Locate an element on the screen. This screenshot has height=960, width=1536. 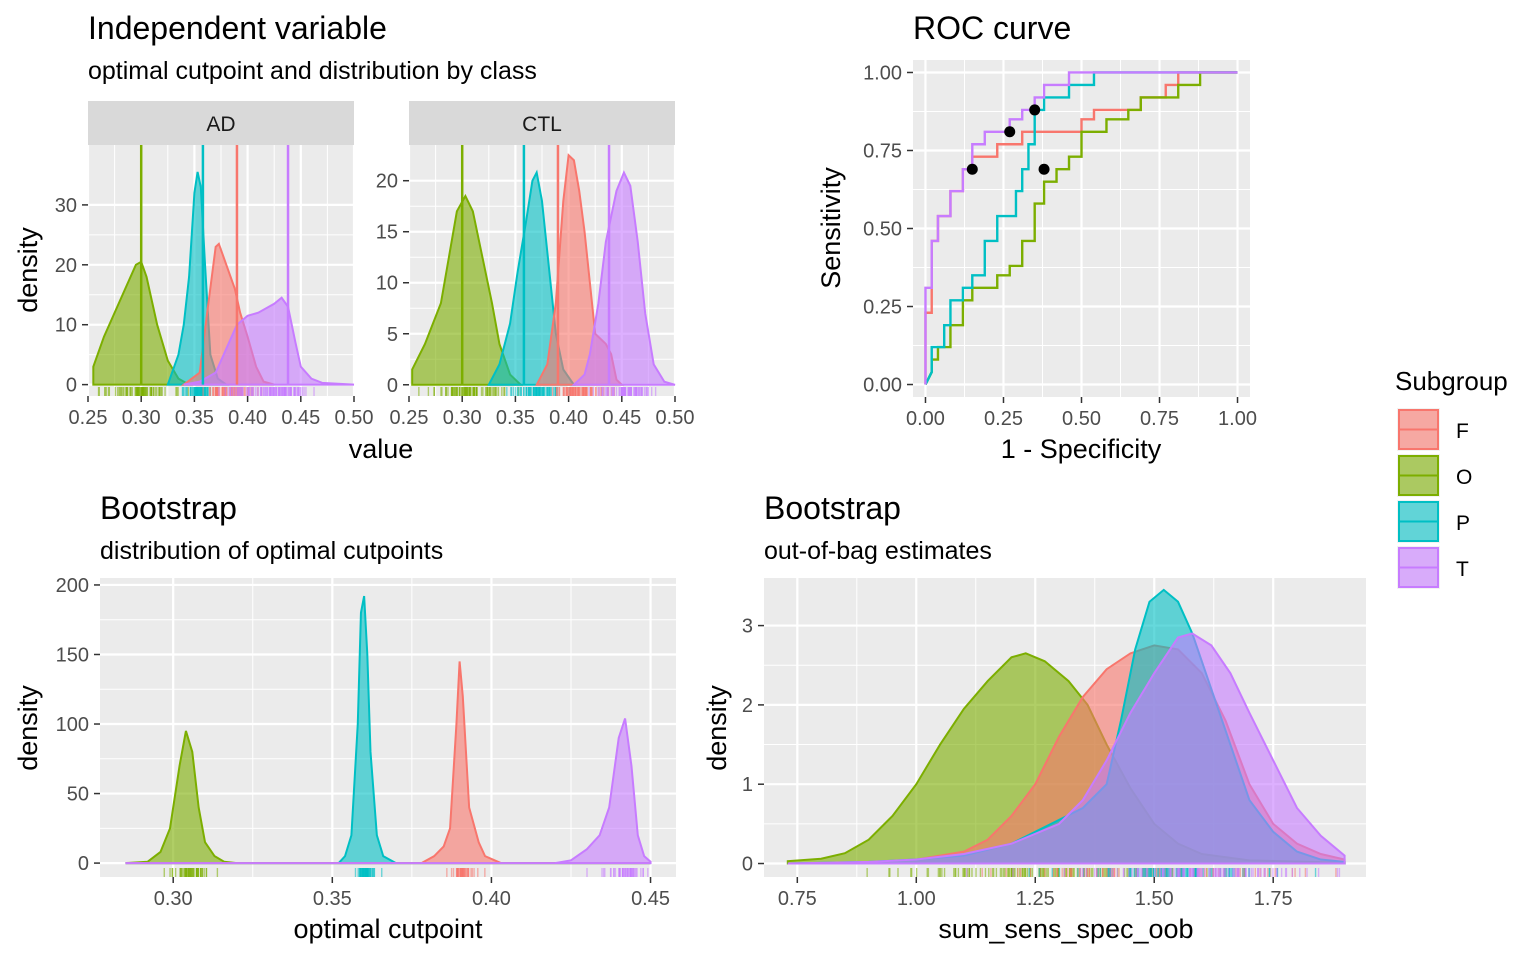
facet-strip-ad is located at coordinates (221, 123).